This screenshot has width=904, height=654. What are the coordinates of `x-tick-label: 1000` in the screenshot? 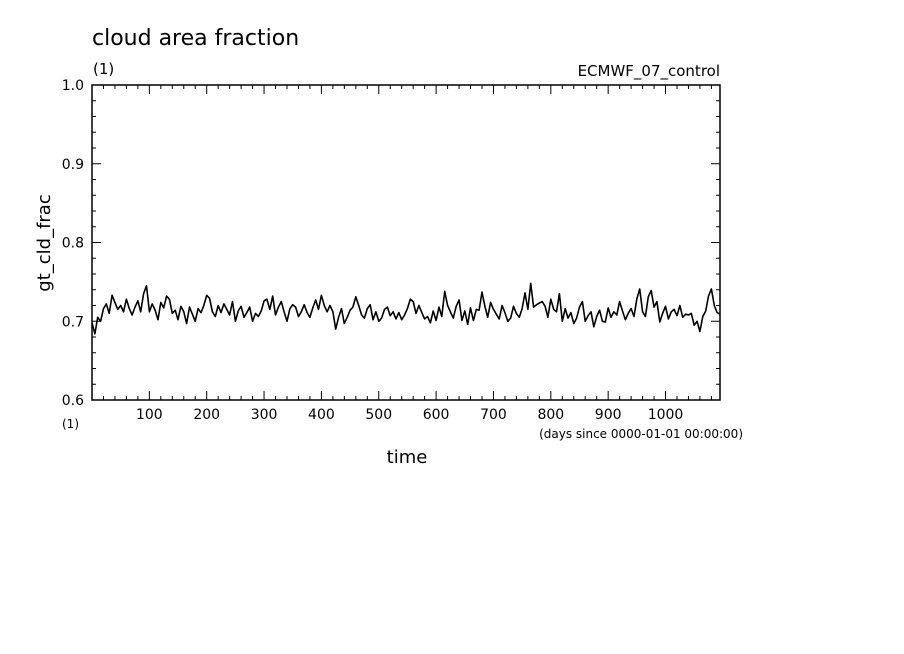 It's located at (666, 415).